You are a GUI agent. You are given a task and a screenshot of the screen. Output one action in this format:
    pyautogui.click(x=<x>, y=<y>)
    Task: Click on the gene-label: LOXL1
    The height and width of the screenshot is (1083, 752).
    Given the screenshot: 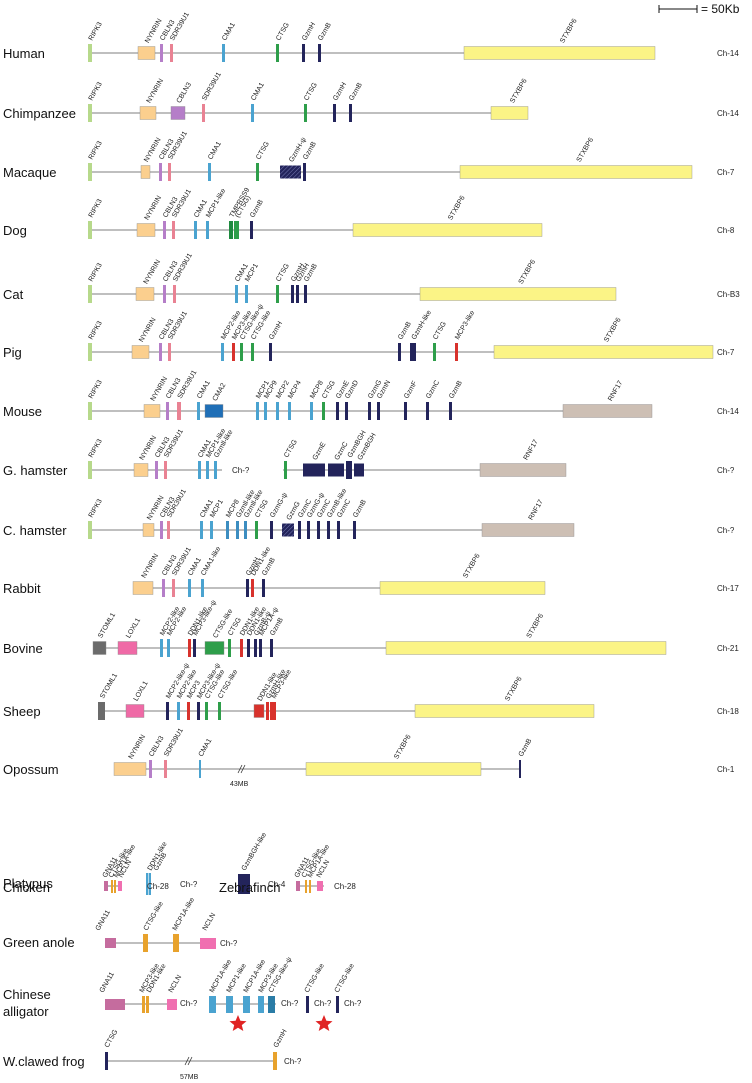 What is the action you would take?
    pyautogui.click(x=141, y=691)
    